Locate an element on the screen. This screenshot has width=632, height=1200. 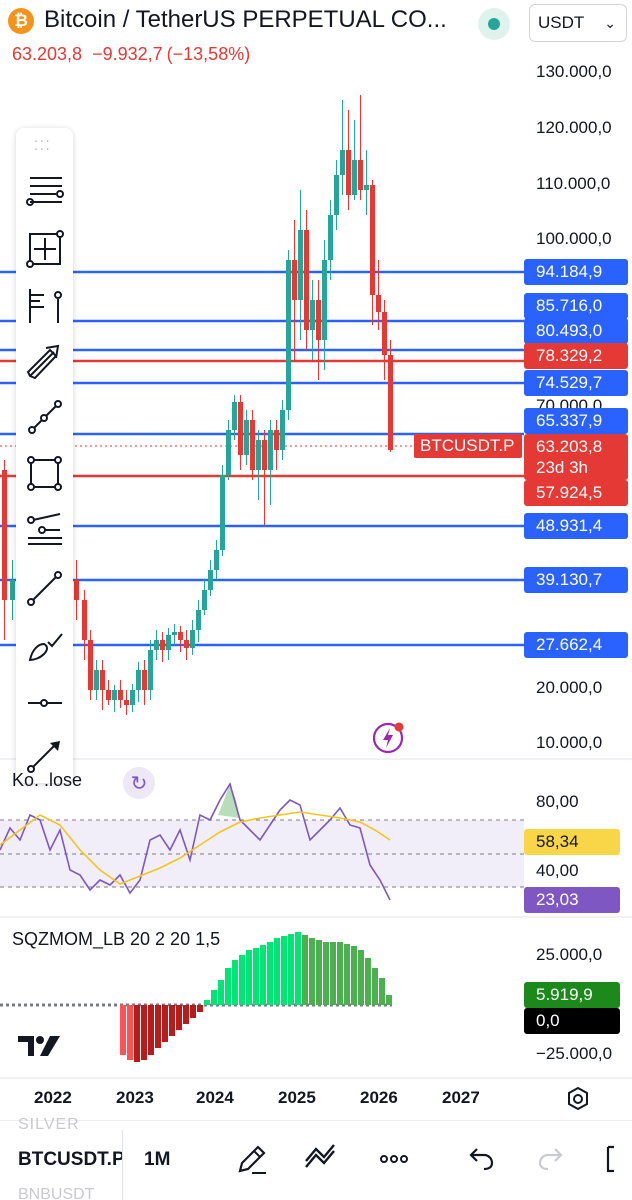
level-tag: 65.337,9 is located at coordinates (576, 421).